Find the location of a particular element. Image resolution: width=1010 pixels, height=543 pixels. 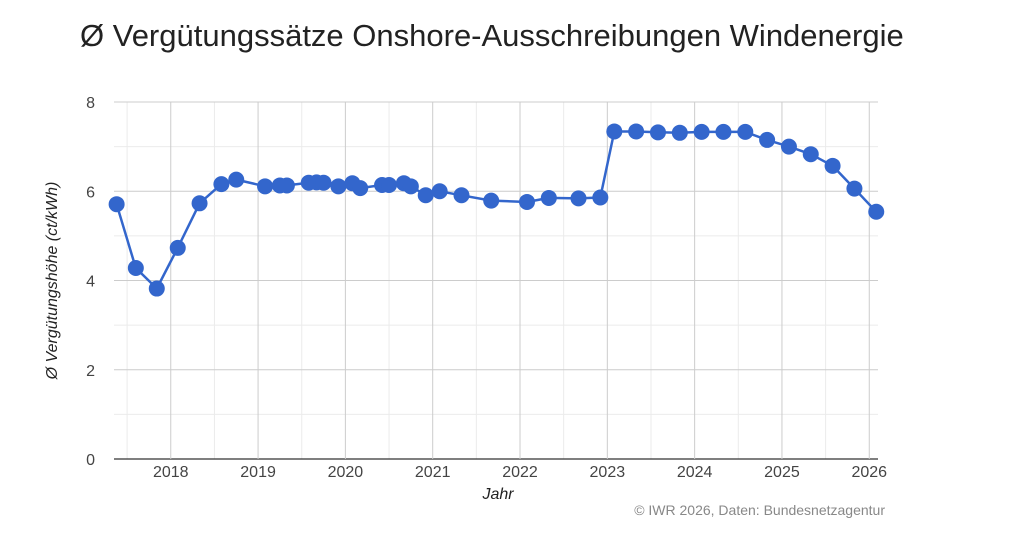

x-tick-label: 2024 is located at coordinates (695, 472).